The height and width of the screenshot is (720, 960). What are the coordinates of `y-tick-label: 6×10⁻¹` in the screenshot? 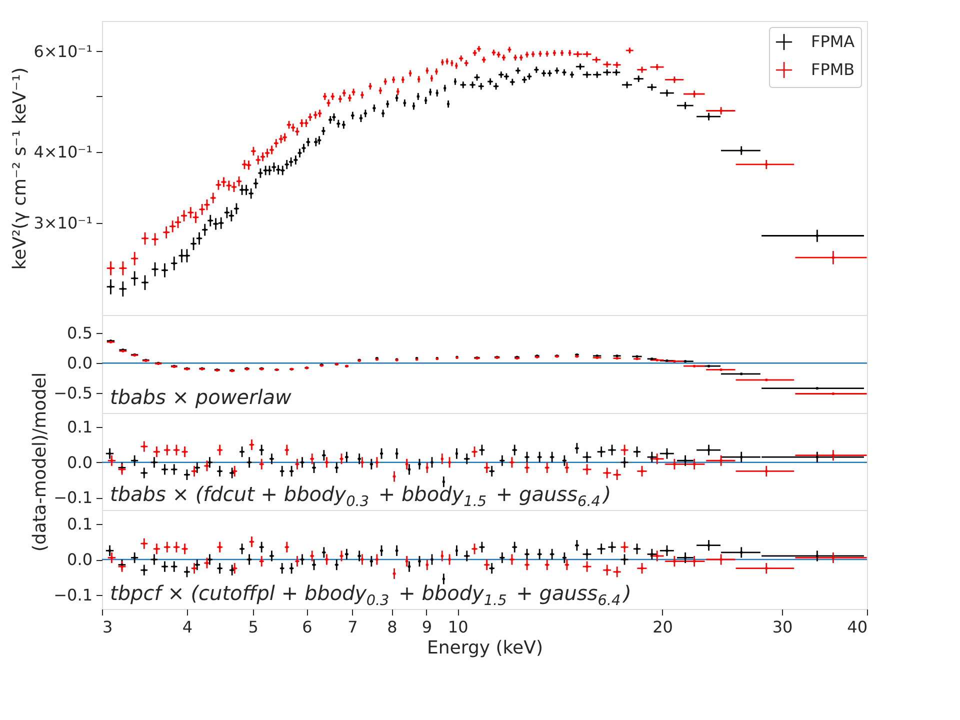 It's located at (63, 51).